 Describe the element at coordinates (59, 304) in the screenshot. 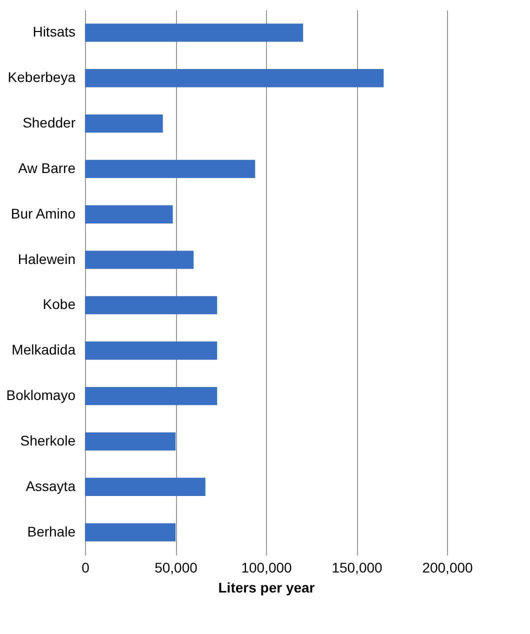

I see `y-tick-label: Kobe` at that location.